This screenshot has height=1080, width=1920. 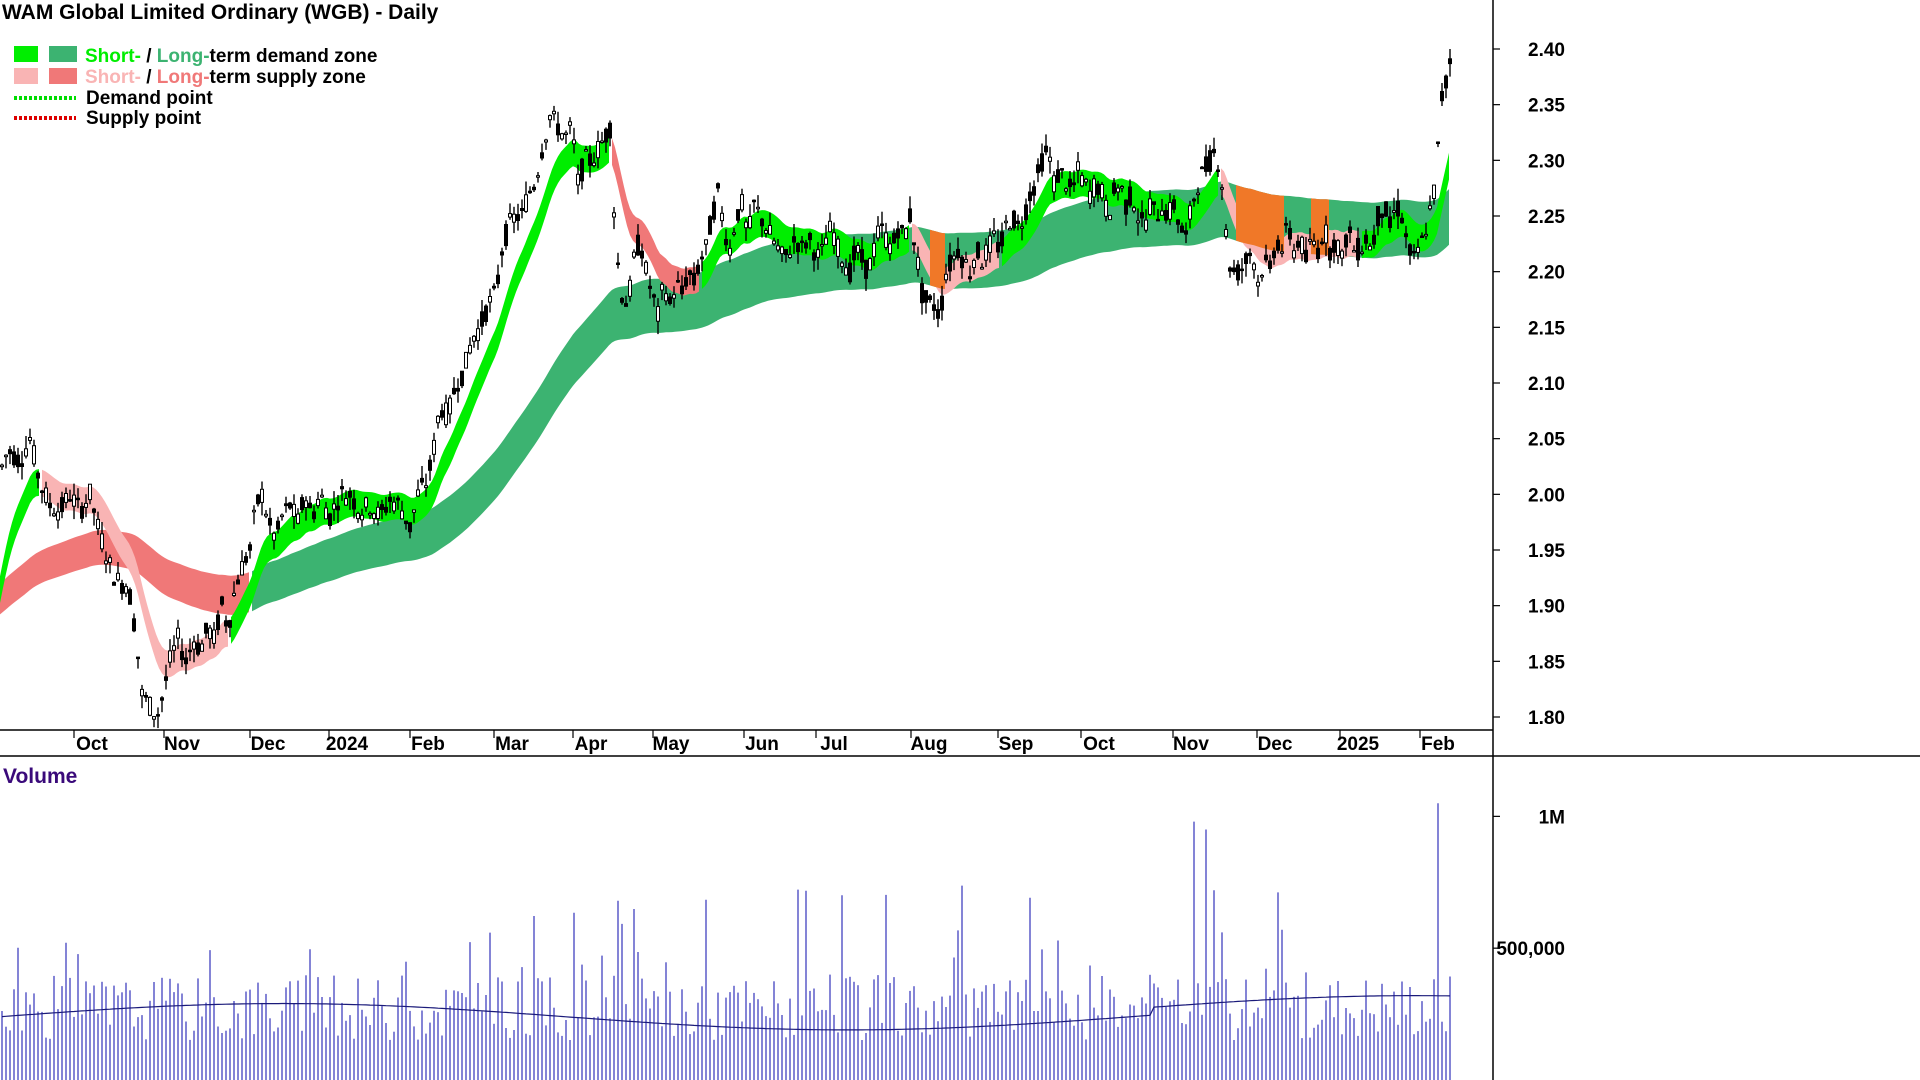 What do you see at coordinates (1546, 384) in the screenshot?
I see `price-tick-label: 2.10` at bounding box center [1546, 384].